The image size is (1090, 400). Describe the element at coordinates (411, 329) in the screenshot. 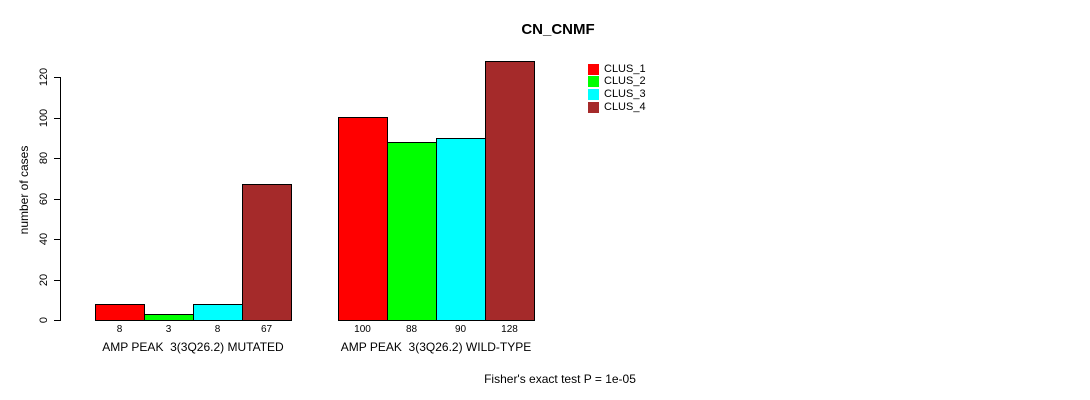

I see `bar-value-label: 88` at that location.